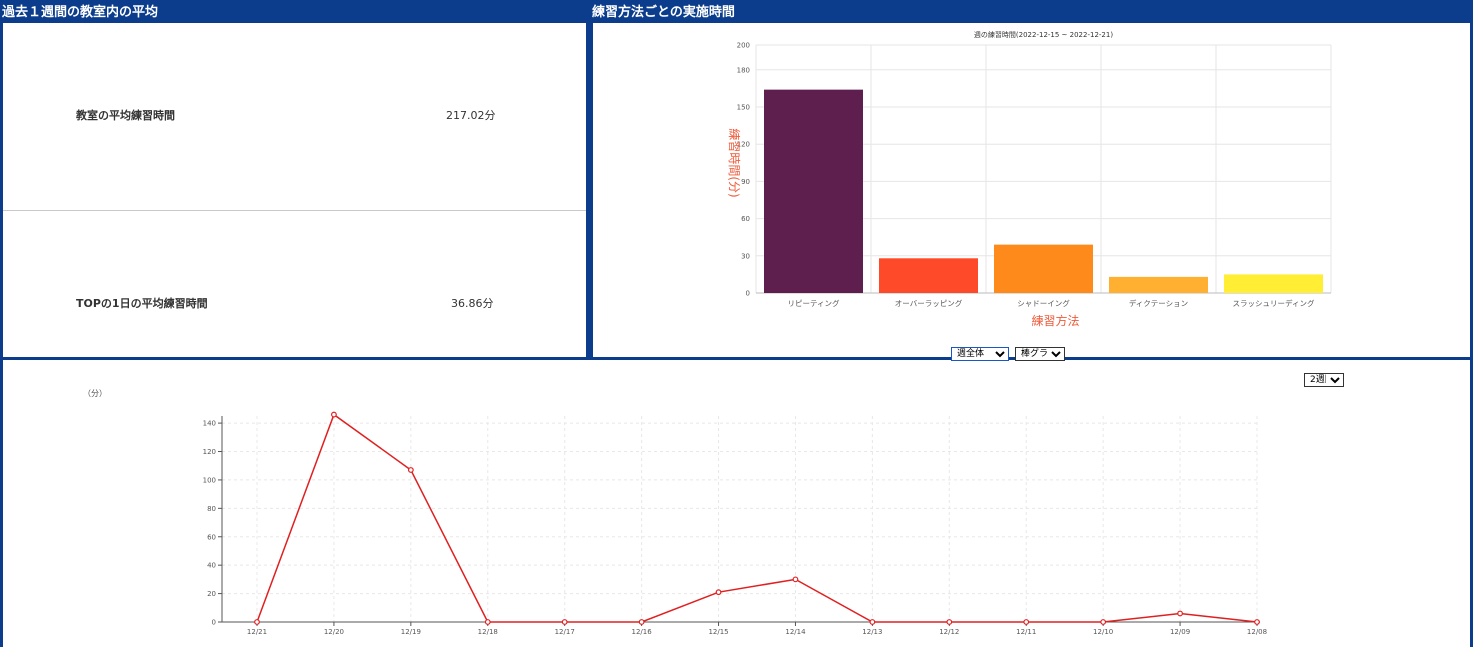  I want to click on stat-value-top-daily-average: 36.86分, so click(472, 303).